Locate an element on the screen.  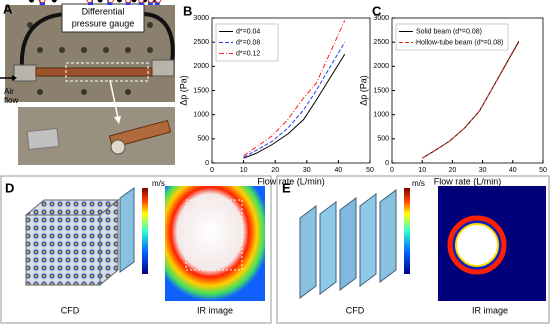
ir-image is located at coordinates (215, 243).